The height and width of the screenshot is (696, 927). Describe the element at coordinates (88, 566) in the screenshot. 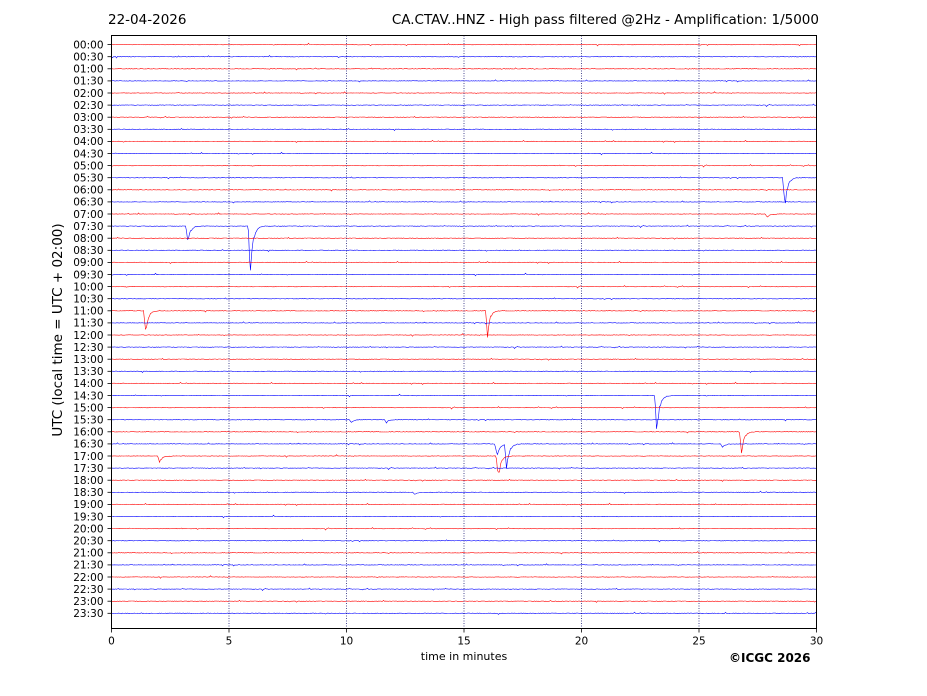

I see `y-tick-label: 21:30` at that location.